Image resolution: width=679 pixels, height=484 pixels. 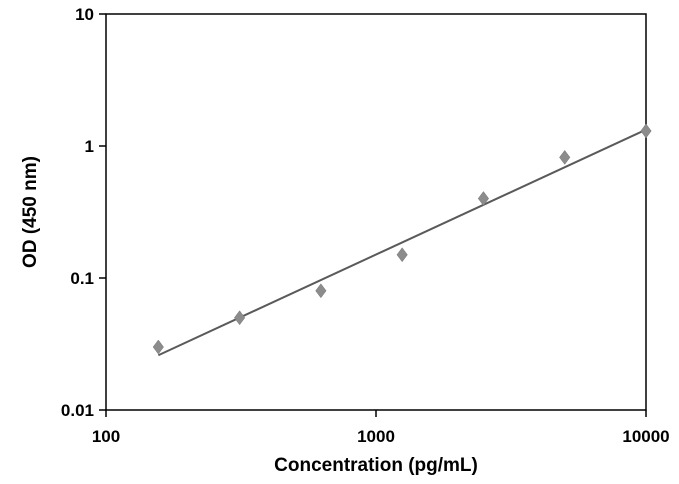 What do you see at coordinates (84, 14) in the screenshot?
I see `y-tick-label: 10` at bounding box center [84, 14].